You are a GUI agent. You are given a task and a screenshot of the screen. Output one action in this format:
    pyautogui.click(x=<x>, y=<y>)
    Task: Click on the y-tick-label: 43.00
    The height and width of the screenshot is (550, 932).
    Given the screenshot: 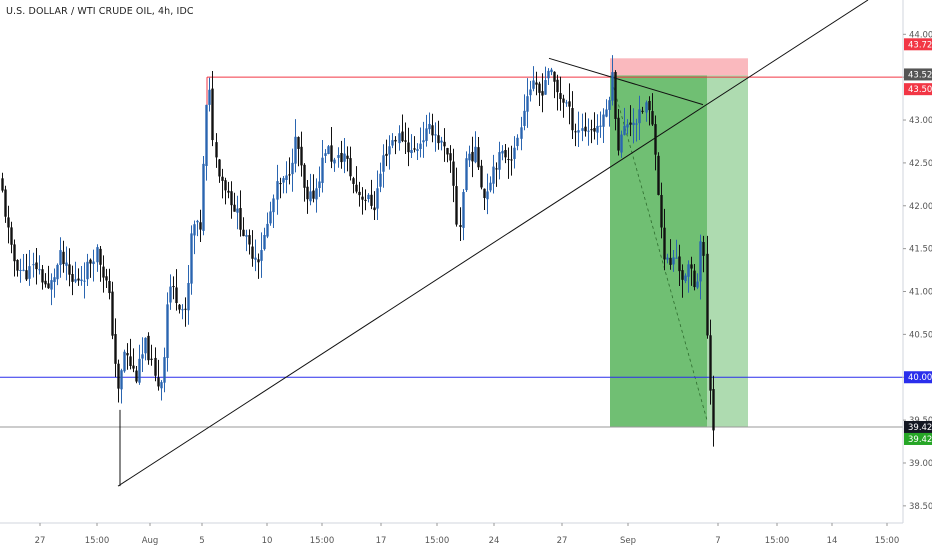 What is the action you would take?
    pyautogui.click(x=920, y=121)
    